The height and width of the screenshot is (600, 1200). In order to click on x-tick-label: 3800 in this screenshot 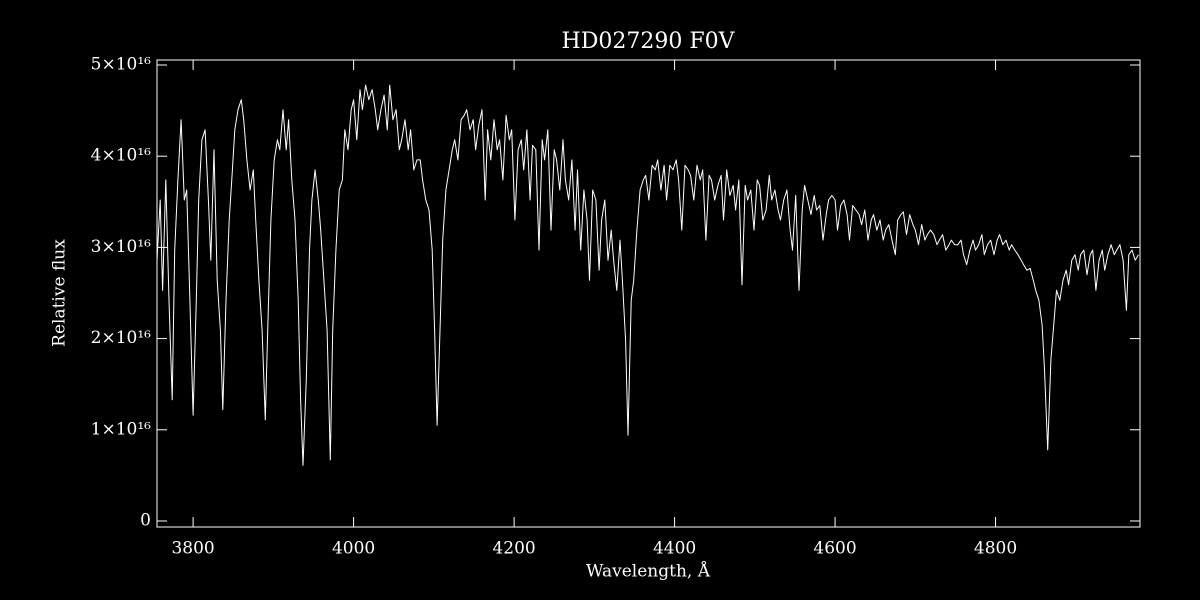, I will do `click(192, 549)`.